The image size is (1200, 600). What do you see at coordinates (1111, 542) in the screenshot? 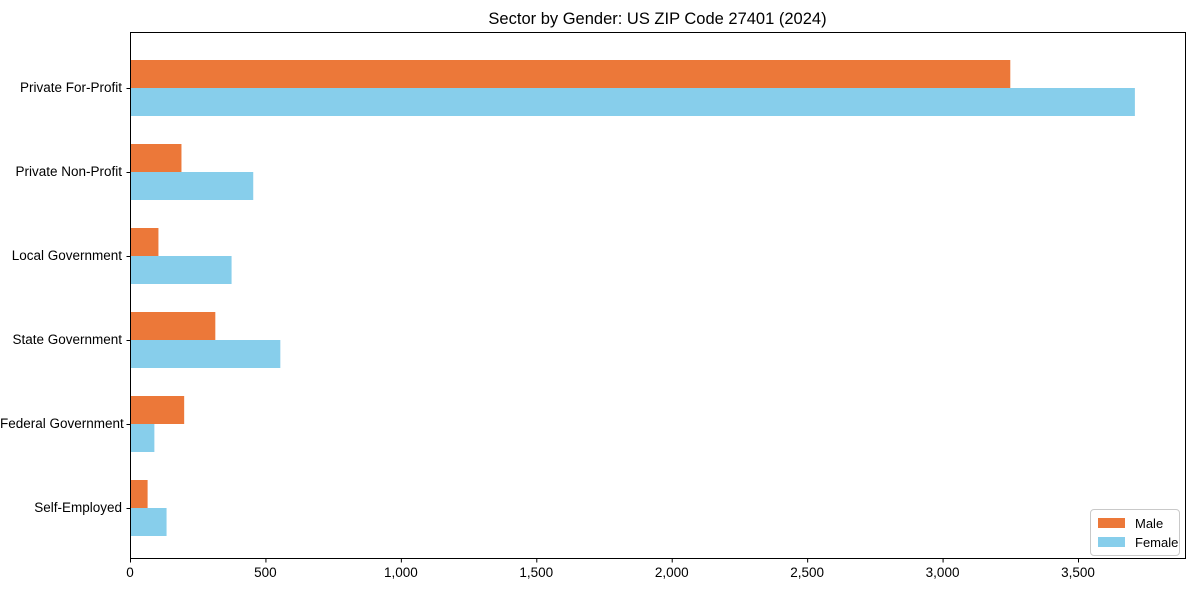
I see `legend-swatch-female-icon` at bounding box center [1111, 542].